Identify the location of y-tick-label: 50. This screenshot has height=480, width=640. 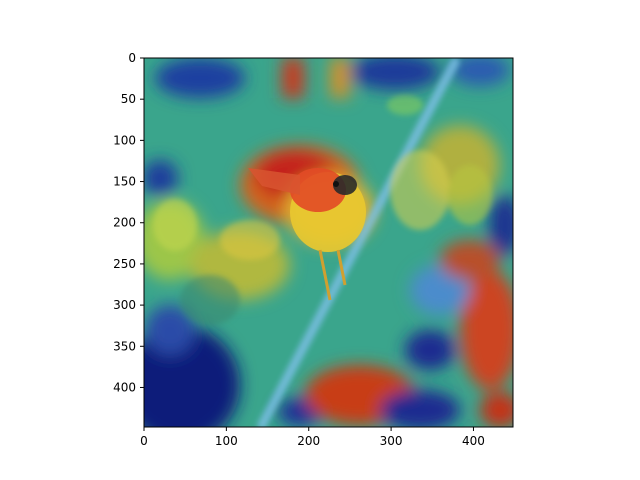
(128, 99).